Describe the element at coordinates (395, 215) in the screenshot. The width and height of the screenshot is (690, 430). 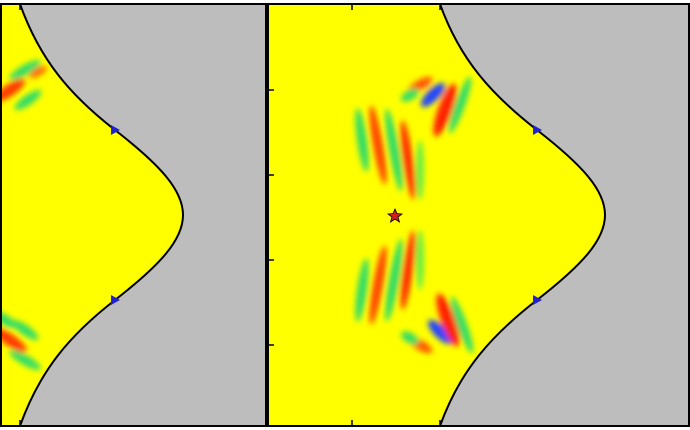
I see `source-star` at that location.